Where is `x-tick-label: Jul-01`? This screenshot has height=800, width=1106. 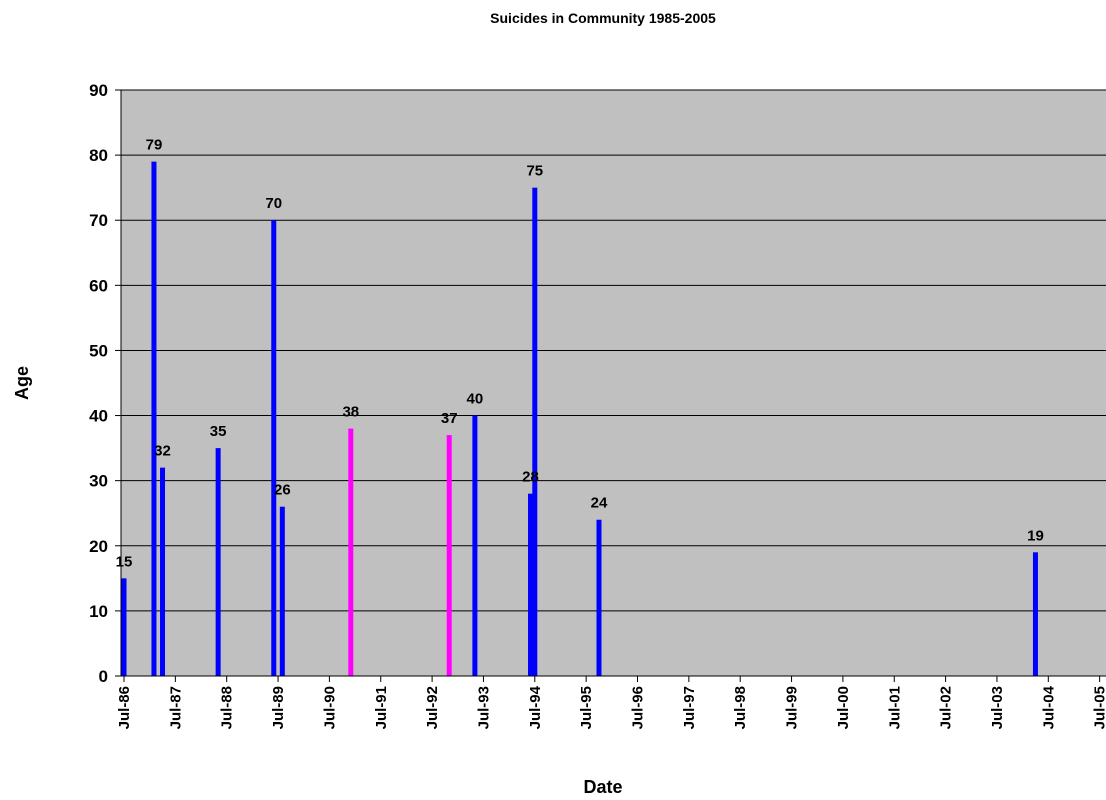 x-tick-label: Jul-01 is located at coordinates (894, 707).